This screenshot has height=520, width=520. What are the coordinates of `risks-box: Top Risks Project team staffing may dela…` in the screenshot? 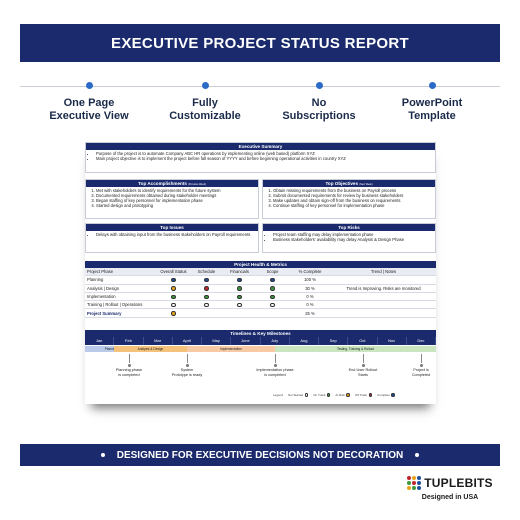 It's located at (349, 238).